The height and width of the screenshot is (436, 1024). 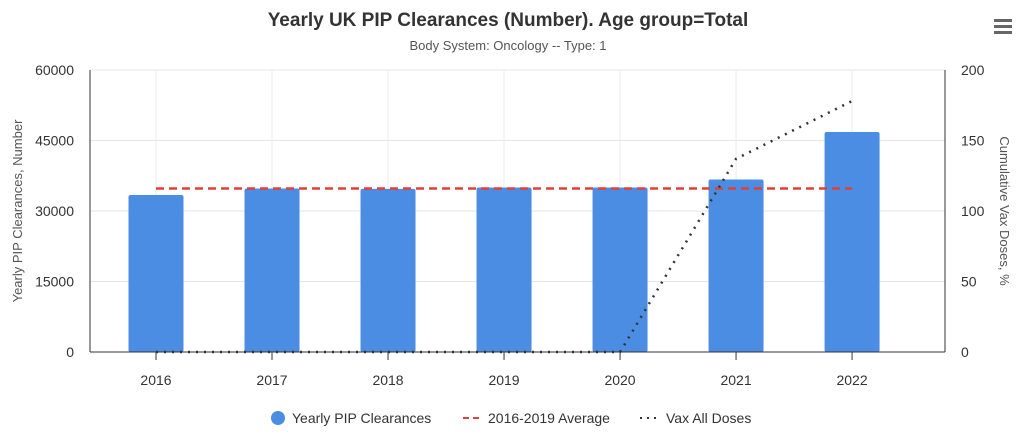 What do you see at coordinates (70, 352) in the screenshot?
I see `y-tick-label: 0` at bounding box center [70, 352].